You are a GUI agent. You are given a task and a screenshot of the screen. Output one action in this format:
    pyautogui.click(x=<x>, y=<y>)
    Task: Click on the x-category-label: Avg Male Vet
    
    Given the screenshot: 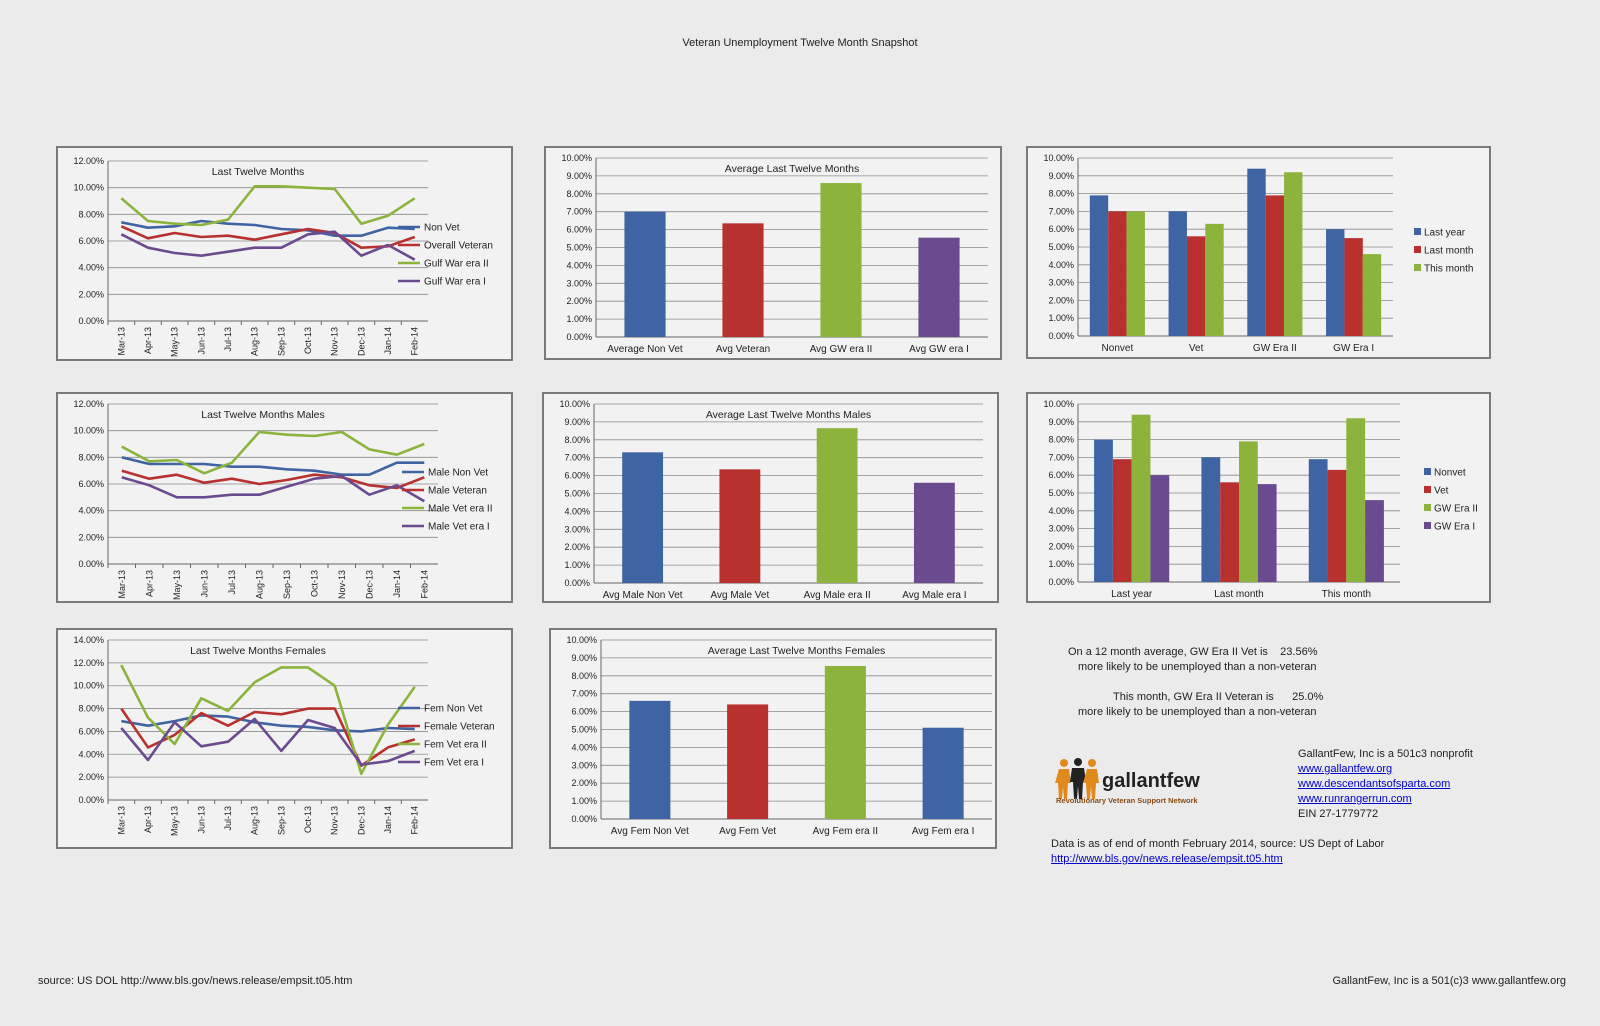 What is the action you would take?
    pyautogui.click(x=740, y=595)
    